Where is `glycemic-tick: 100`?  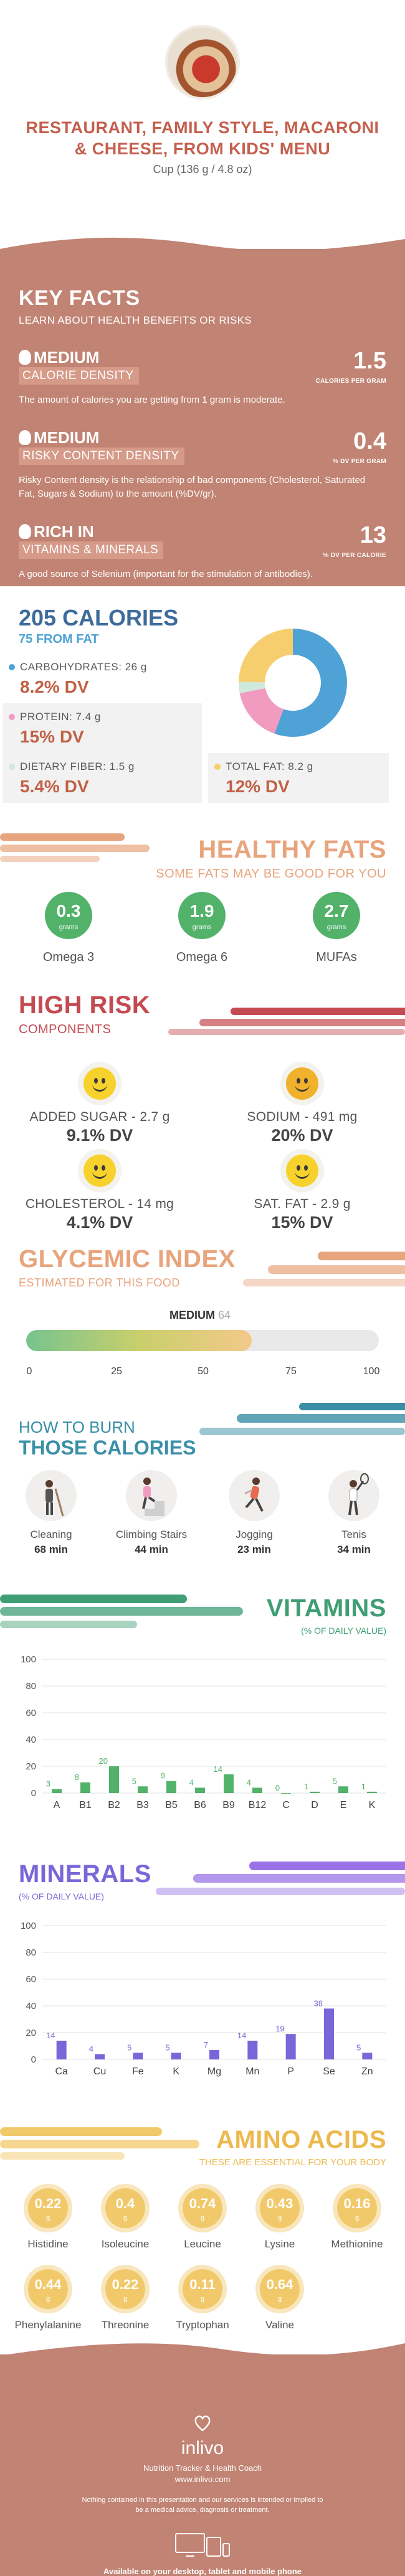 glycemic-tick: 100 is located at coordinates (371, 1371).